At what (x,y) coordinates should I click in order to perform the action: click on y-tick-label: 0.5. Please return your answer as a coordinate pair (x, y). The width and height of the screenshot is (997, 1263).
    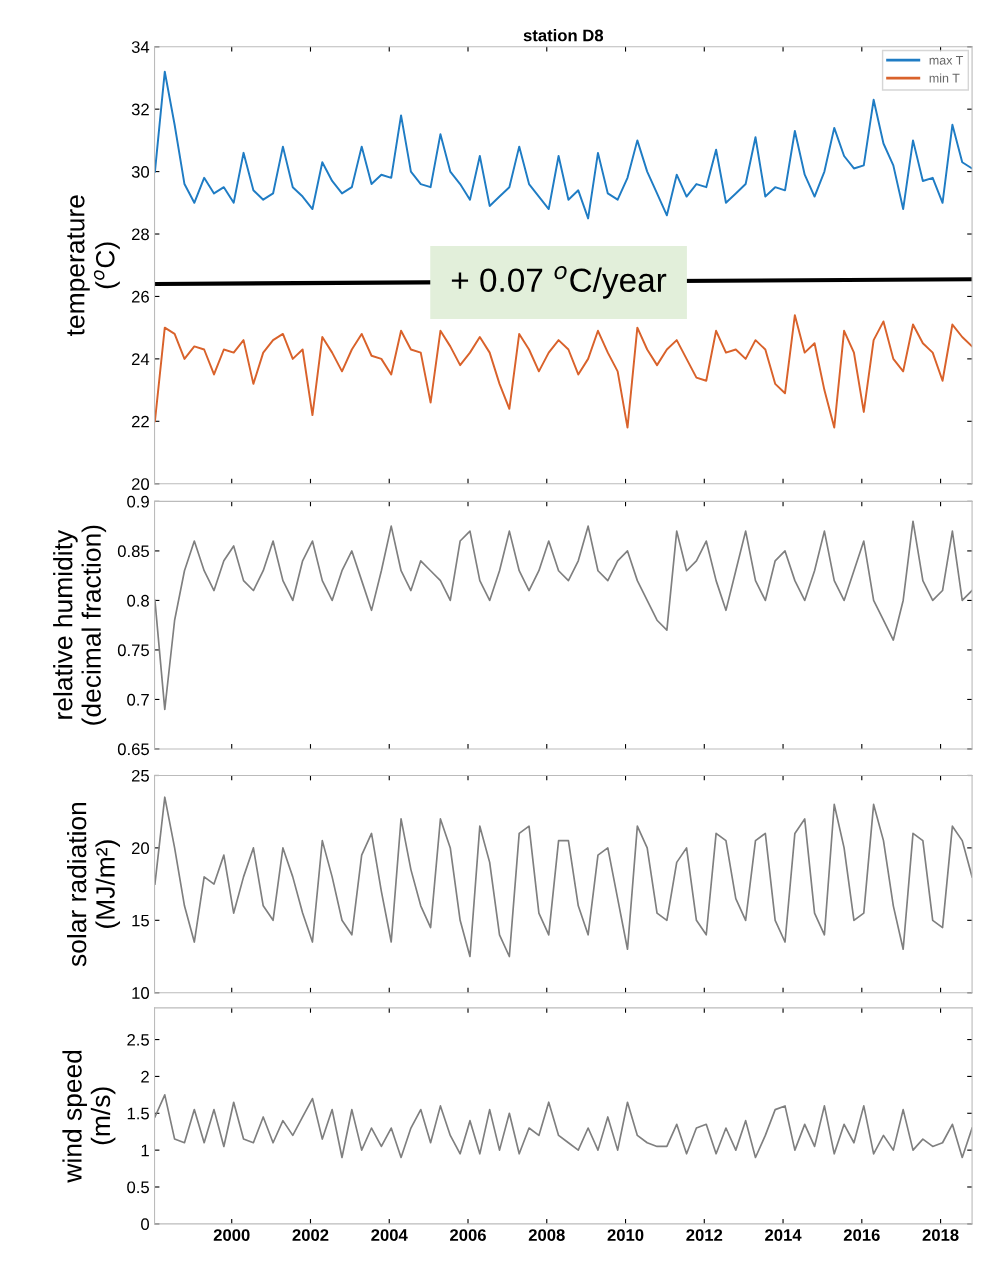
    Looking at the image, I should click on (138, 1187).